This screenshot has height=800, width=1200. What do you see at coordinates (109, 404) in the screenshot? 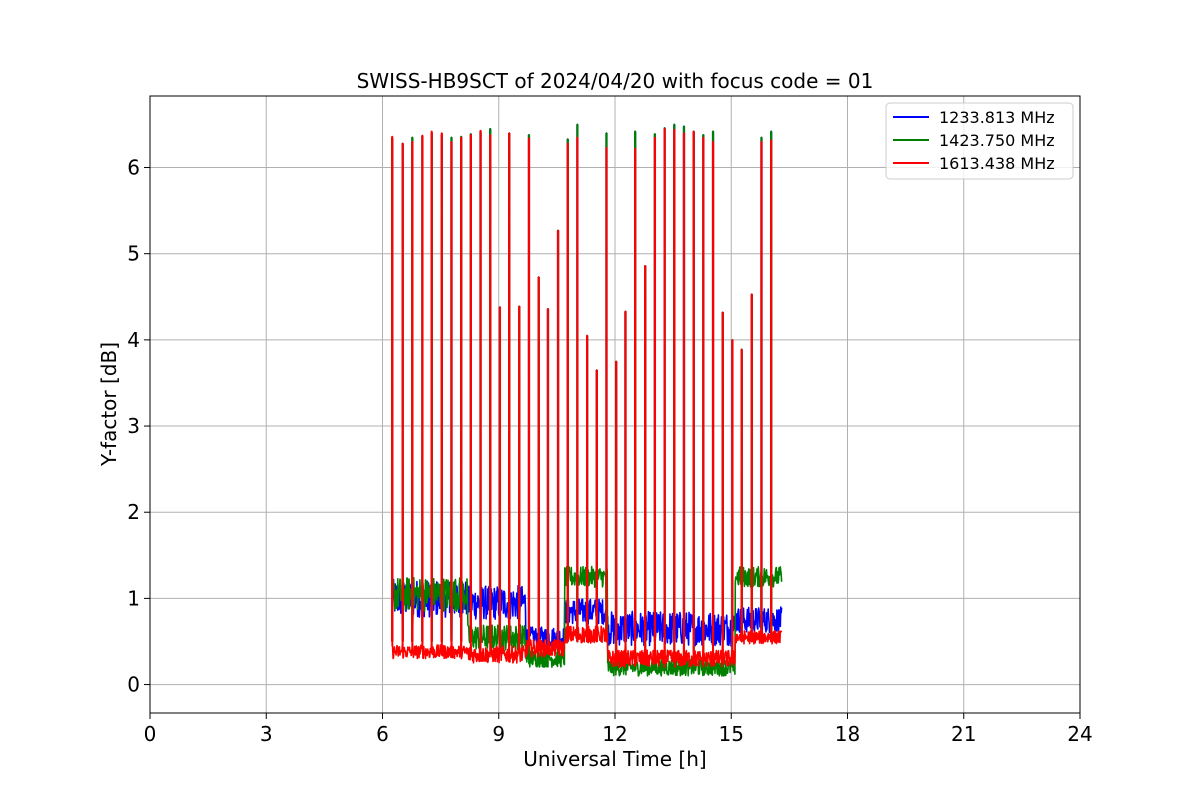
I see `y-axis-label: Y-factor [dB]` at bounding box center [109, 404].